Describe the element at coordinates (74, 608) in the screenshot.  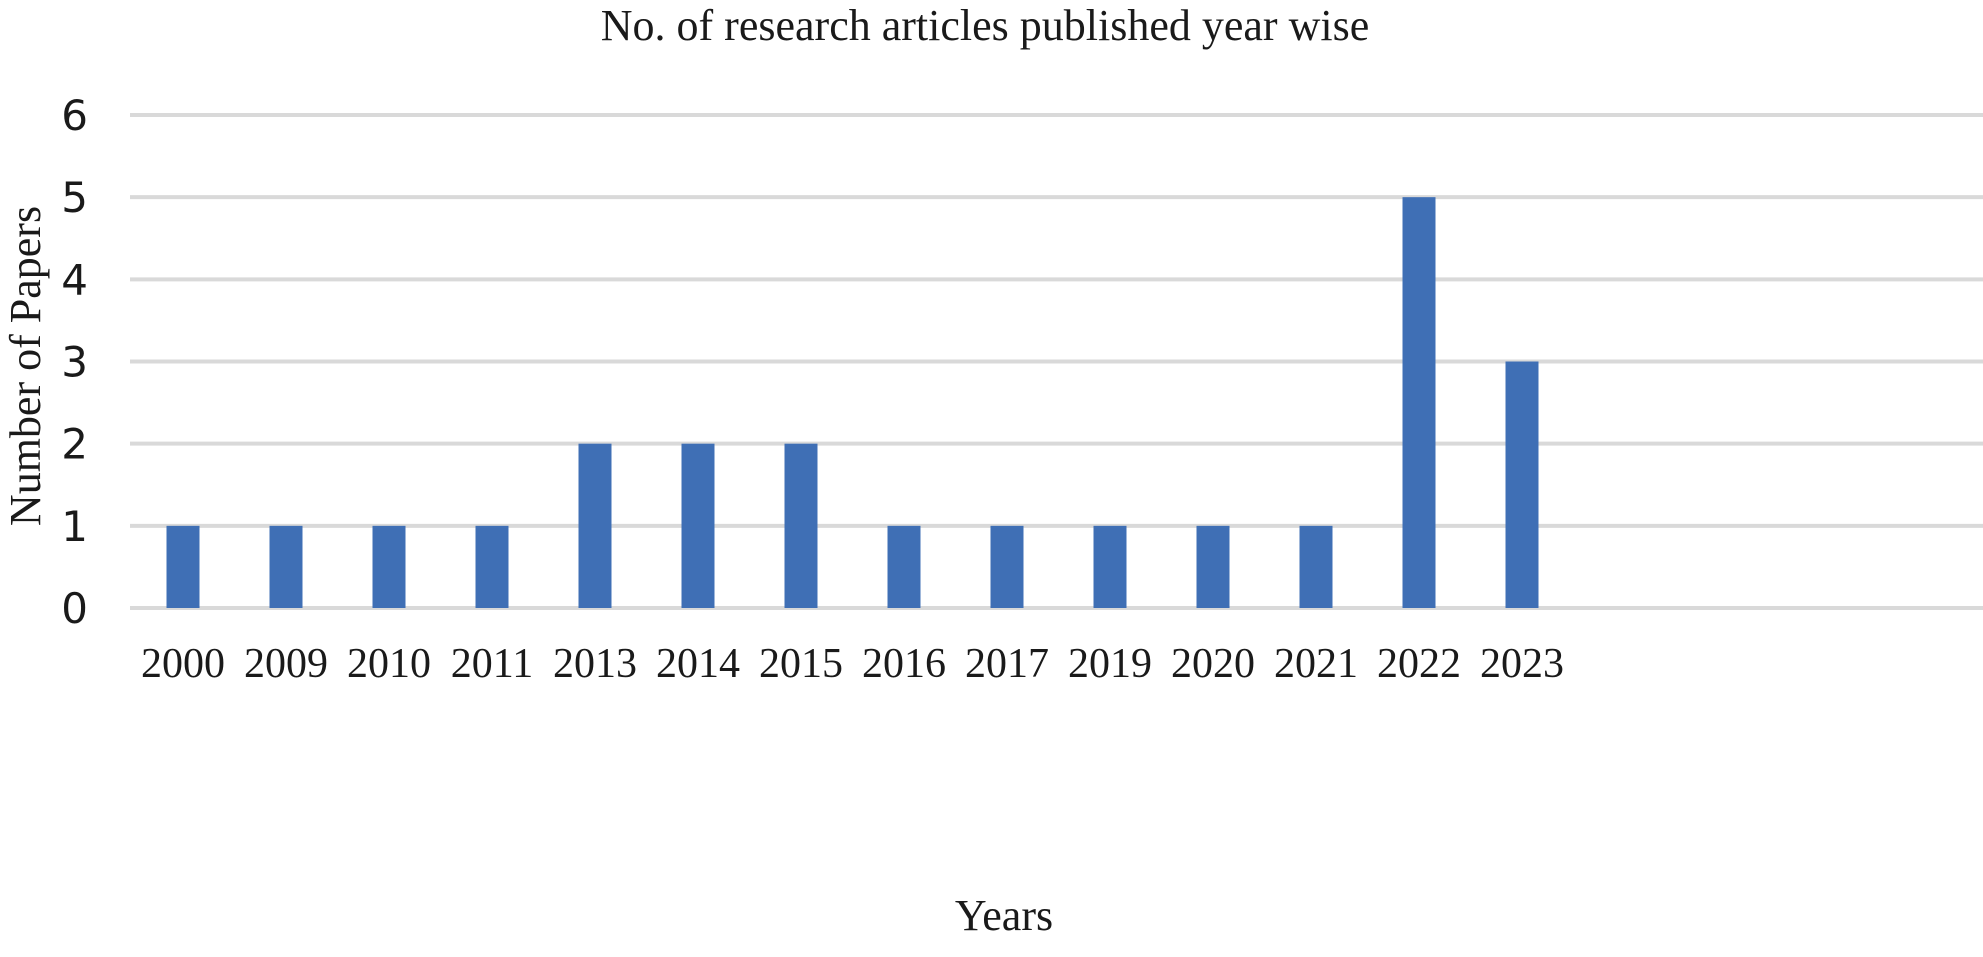
I see `y-tick-label: 0` at that location.